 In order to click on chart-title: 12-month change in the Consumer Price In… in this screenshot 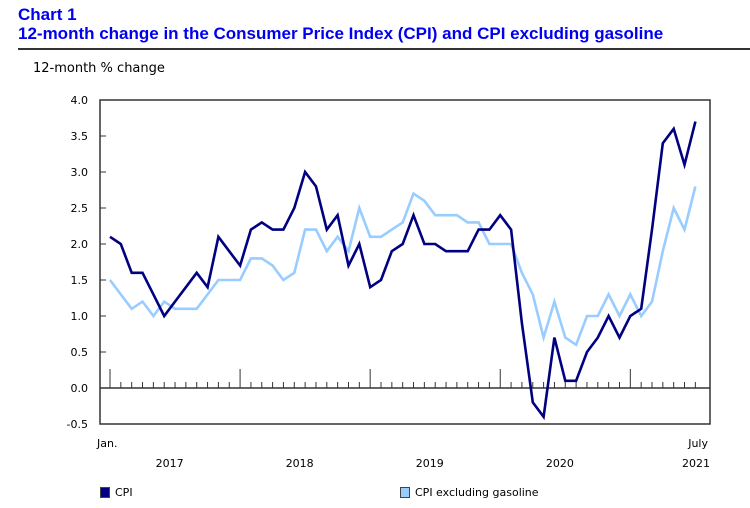, I will do `click(341, 33)`.